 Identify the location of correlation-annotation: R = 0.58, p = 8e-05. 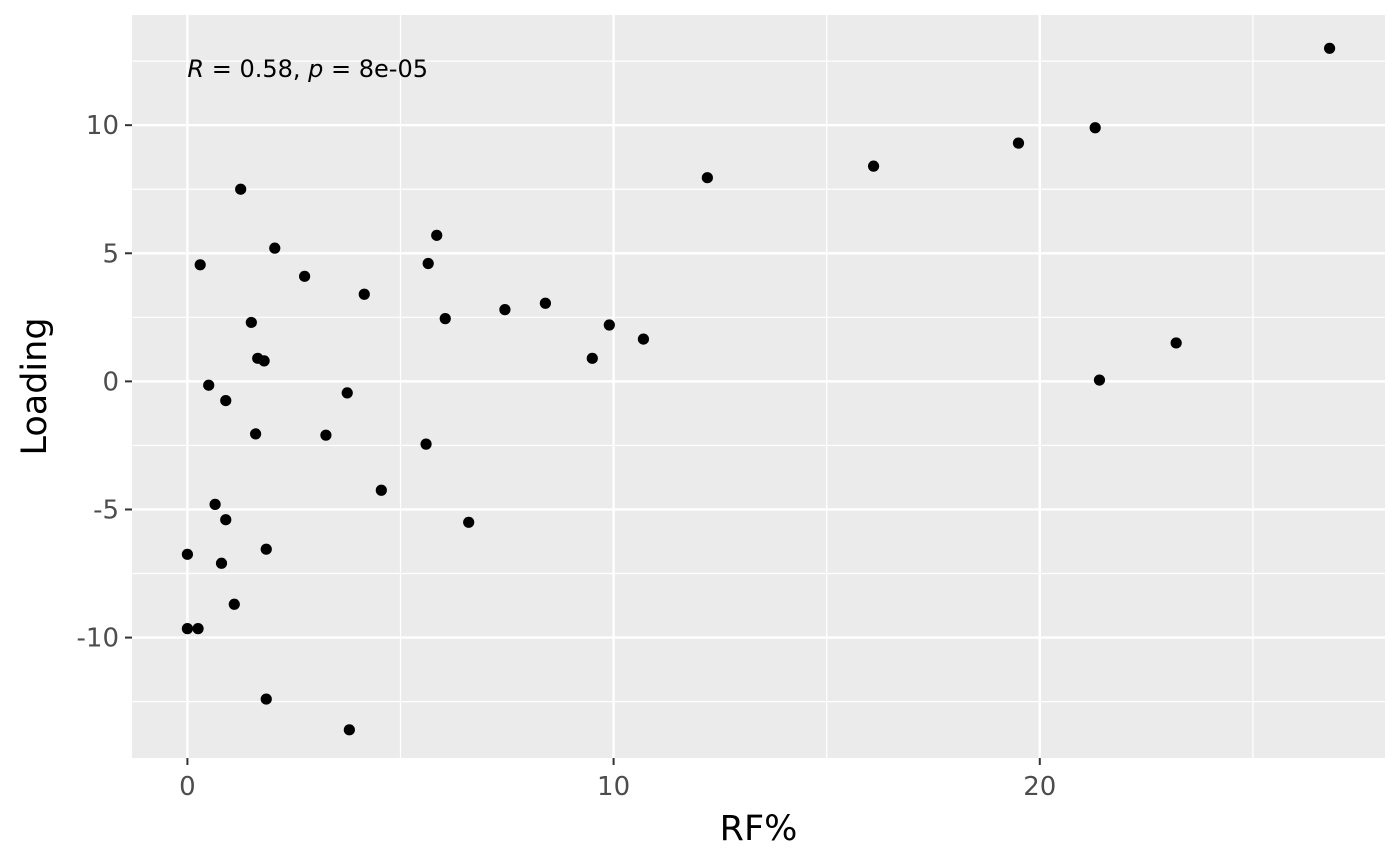
(307, 69).